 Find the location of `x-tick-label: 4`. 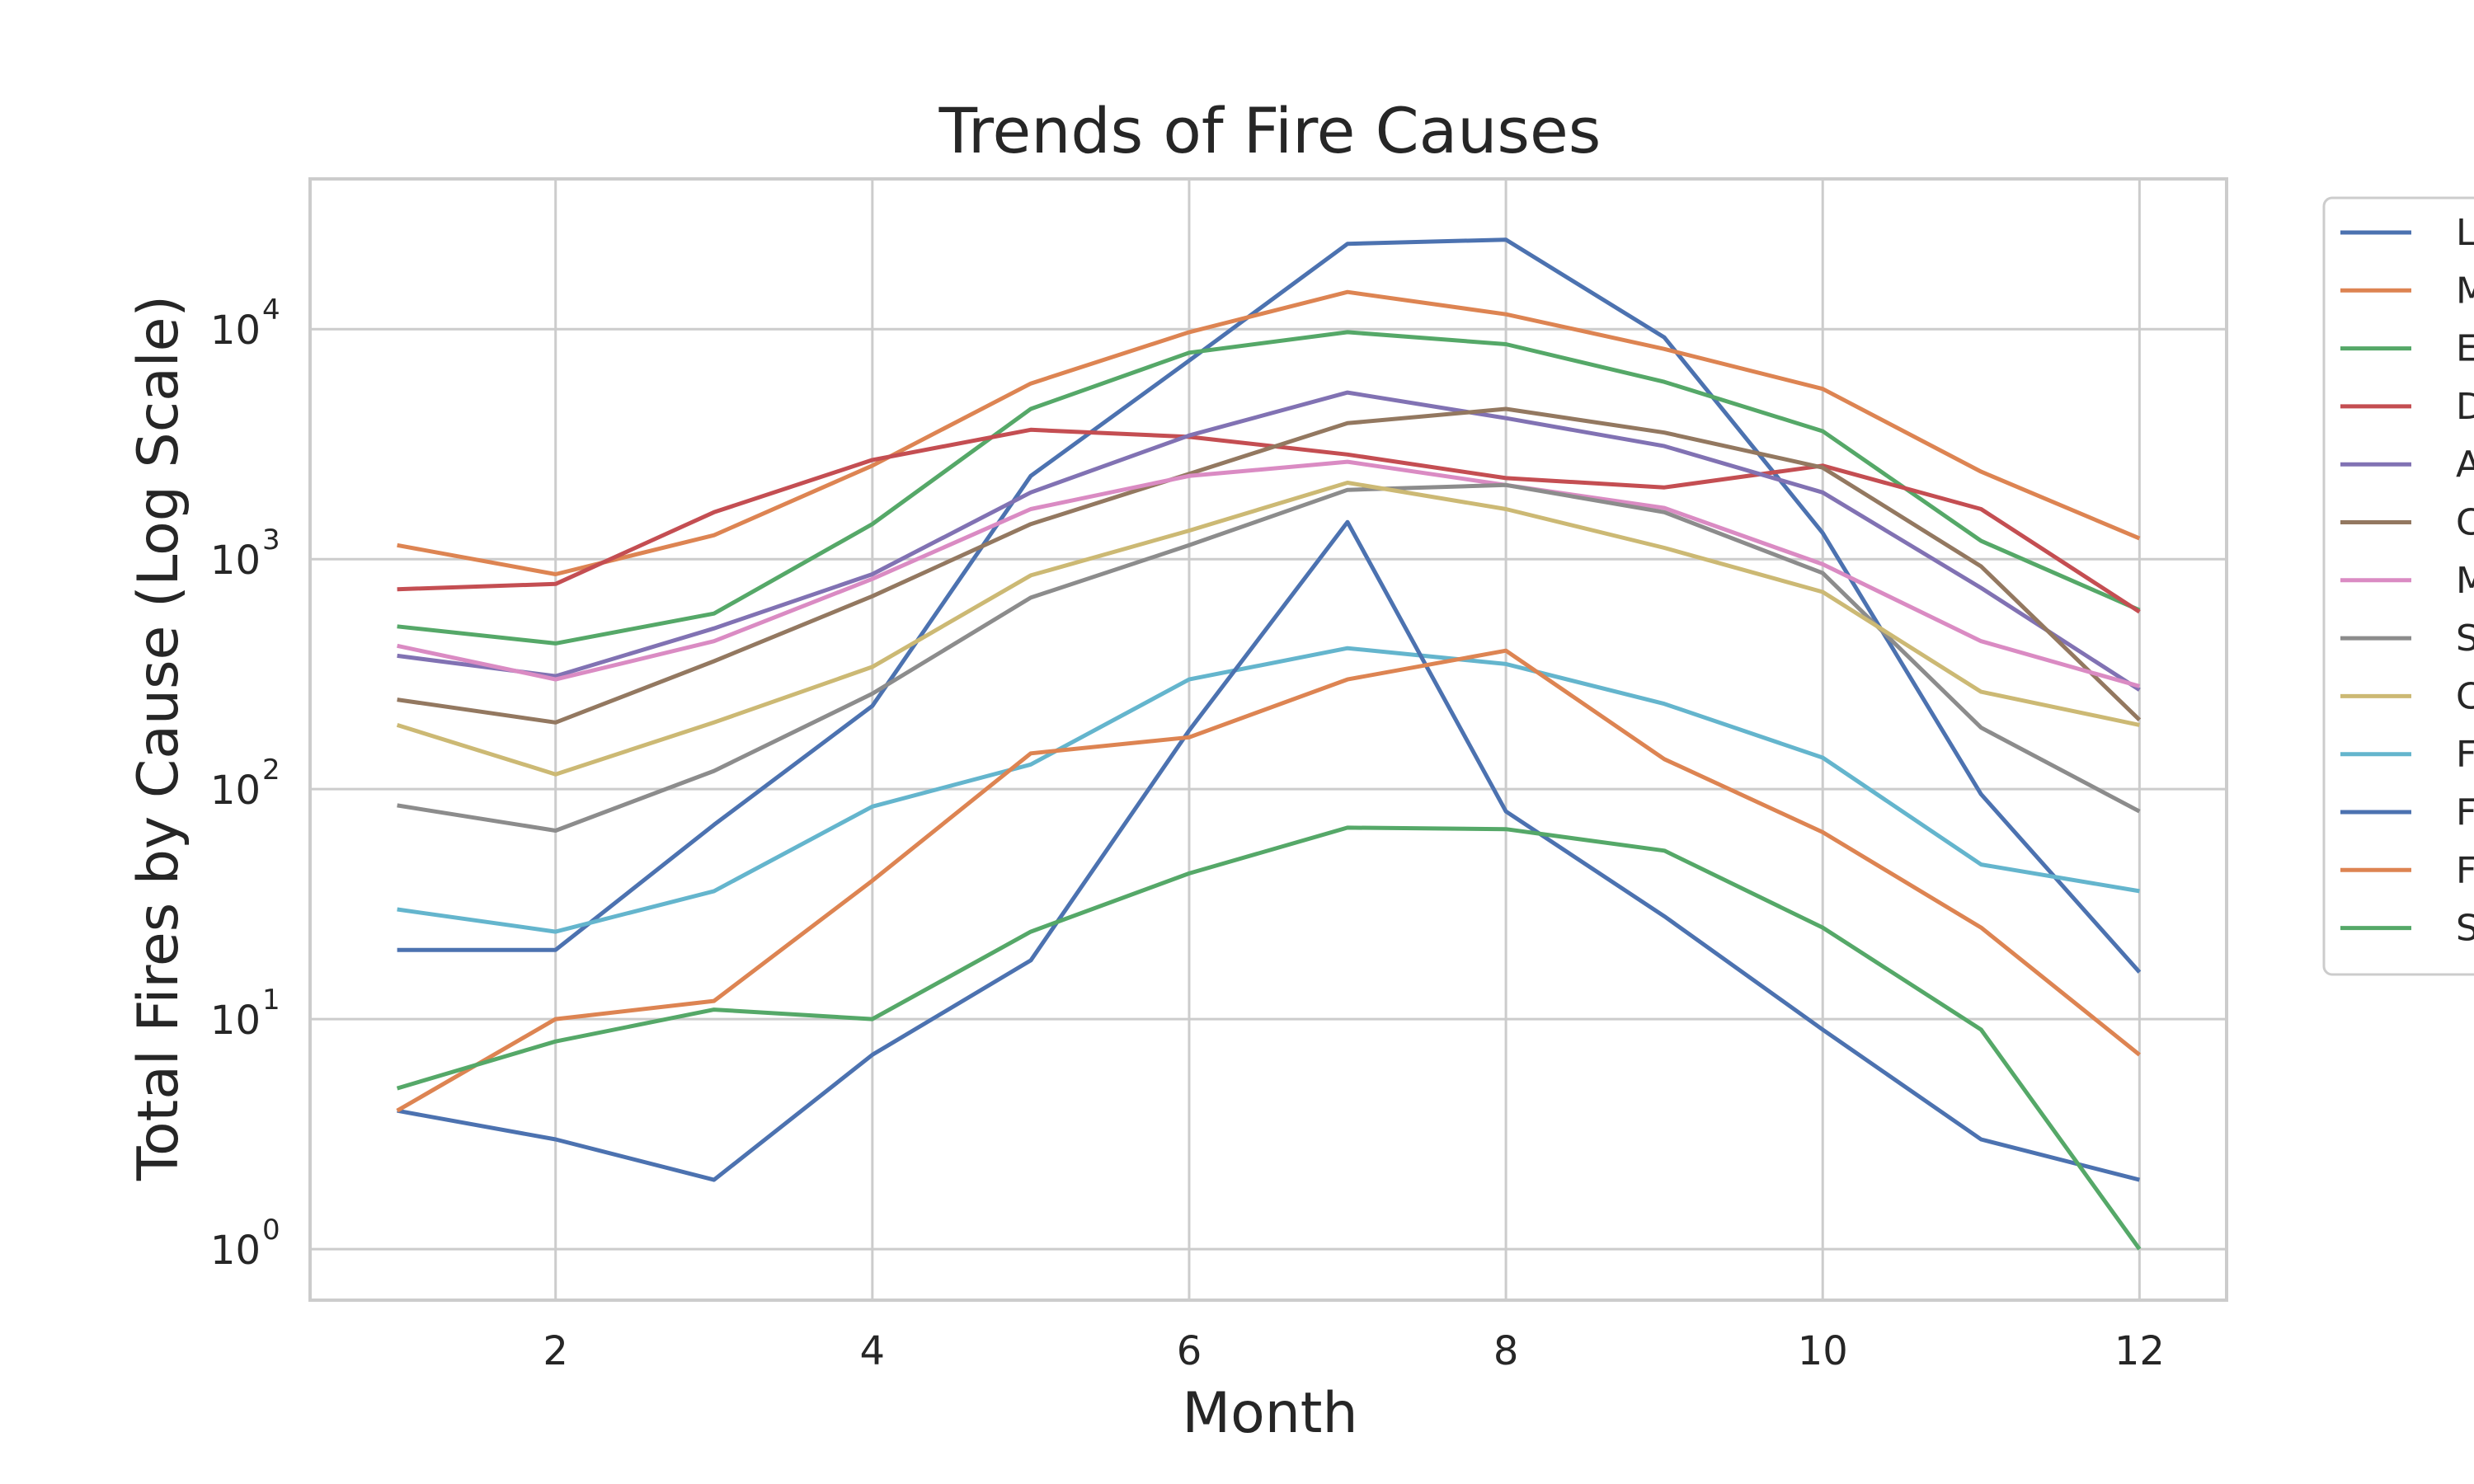

x-tick-label: 4 is located at coordinates (873, 1351).